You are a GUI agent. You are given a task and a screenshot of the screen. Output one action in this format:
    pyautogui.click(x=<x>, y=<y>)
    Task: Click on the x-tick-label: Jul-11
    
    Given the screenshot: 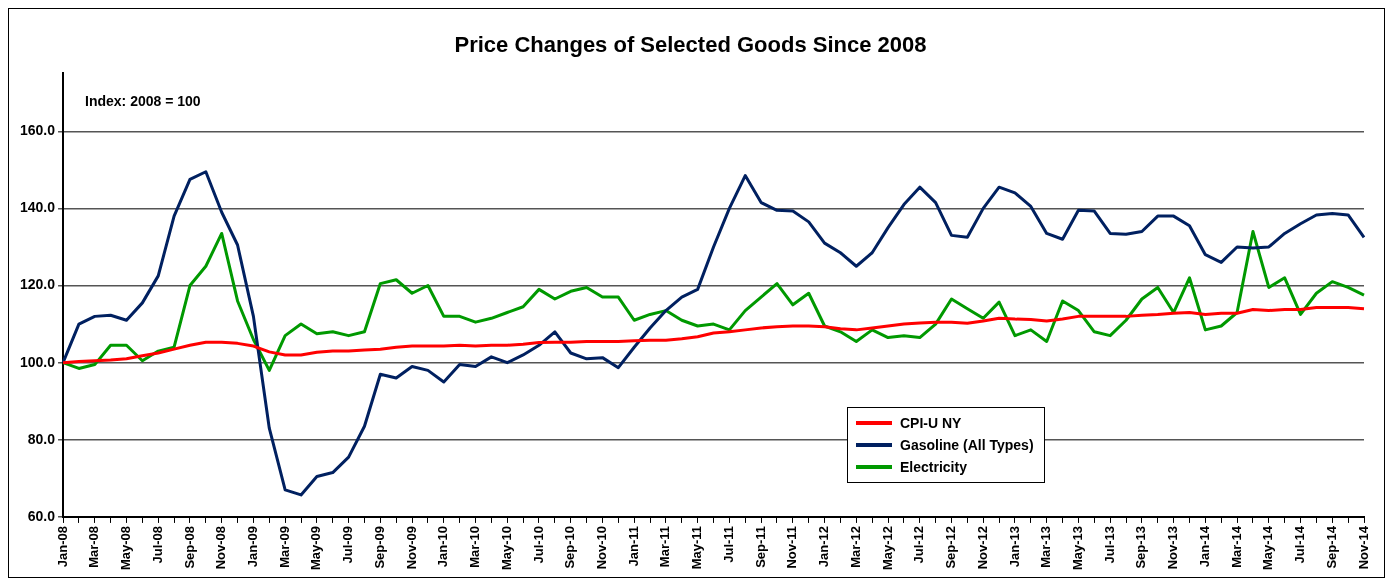 What is the action you would take?
    pyautogui.click(x=728, y=544)
    